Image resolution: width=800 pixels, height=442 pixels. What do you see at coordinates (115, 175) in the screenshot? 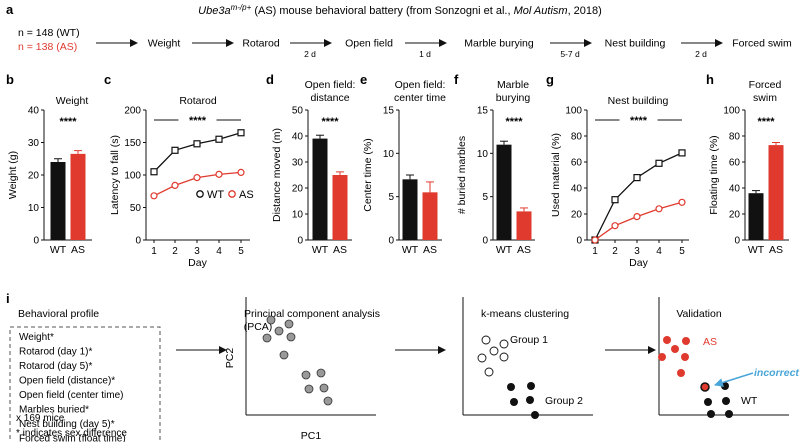
I see `y-axis-label: Latency to fall (s)` at bounding box center [115, 175].